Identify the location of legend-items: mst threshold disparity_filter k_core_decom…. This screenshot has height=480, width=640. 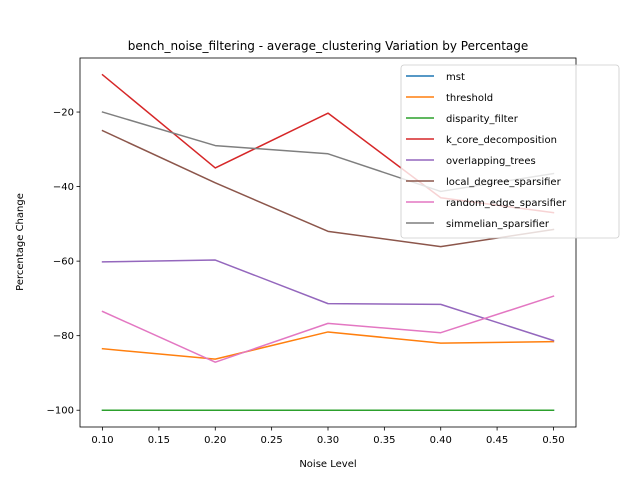
(486, 151).